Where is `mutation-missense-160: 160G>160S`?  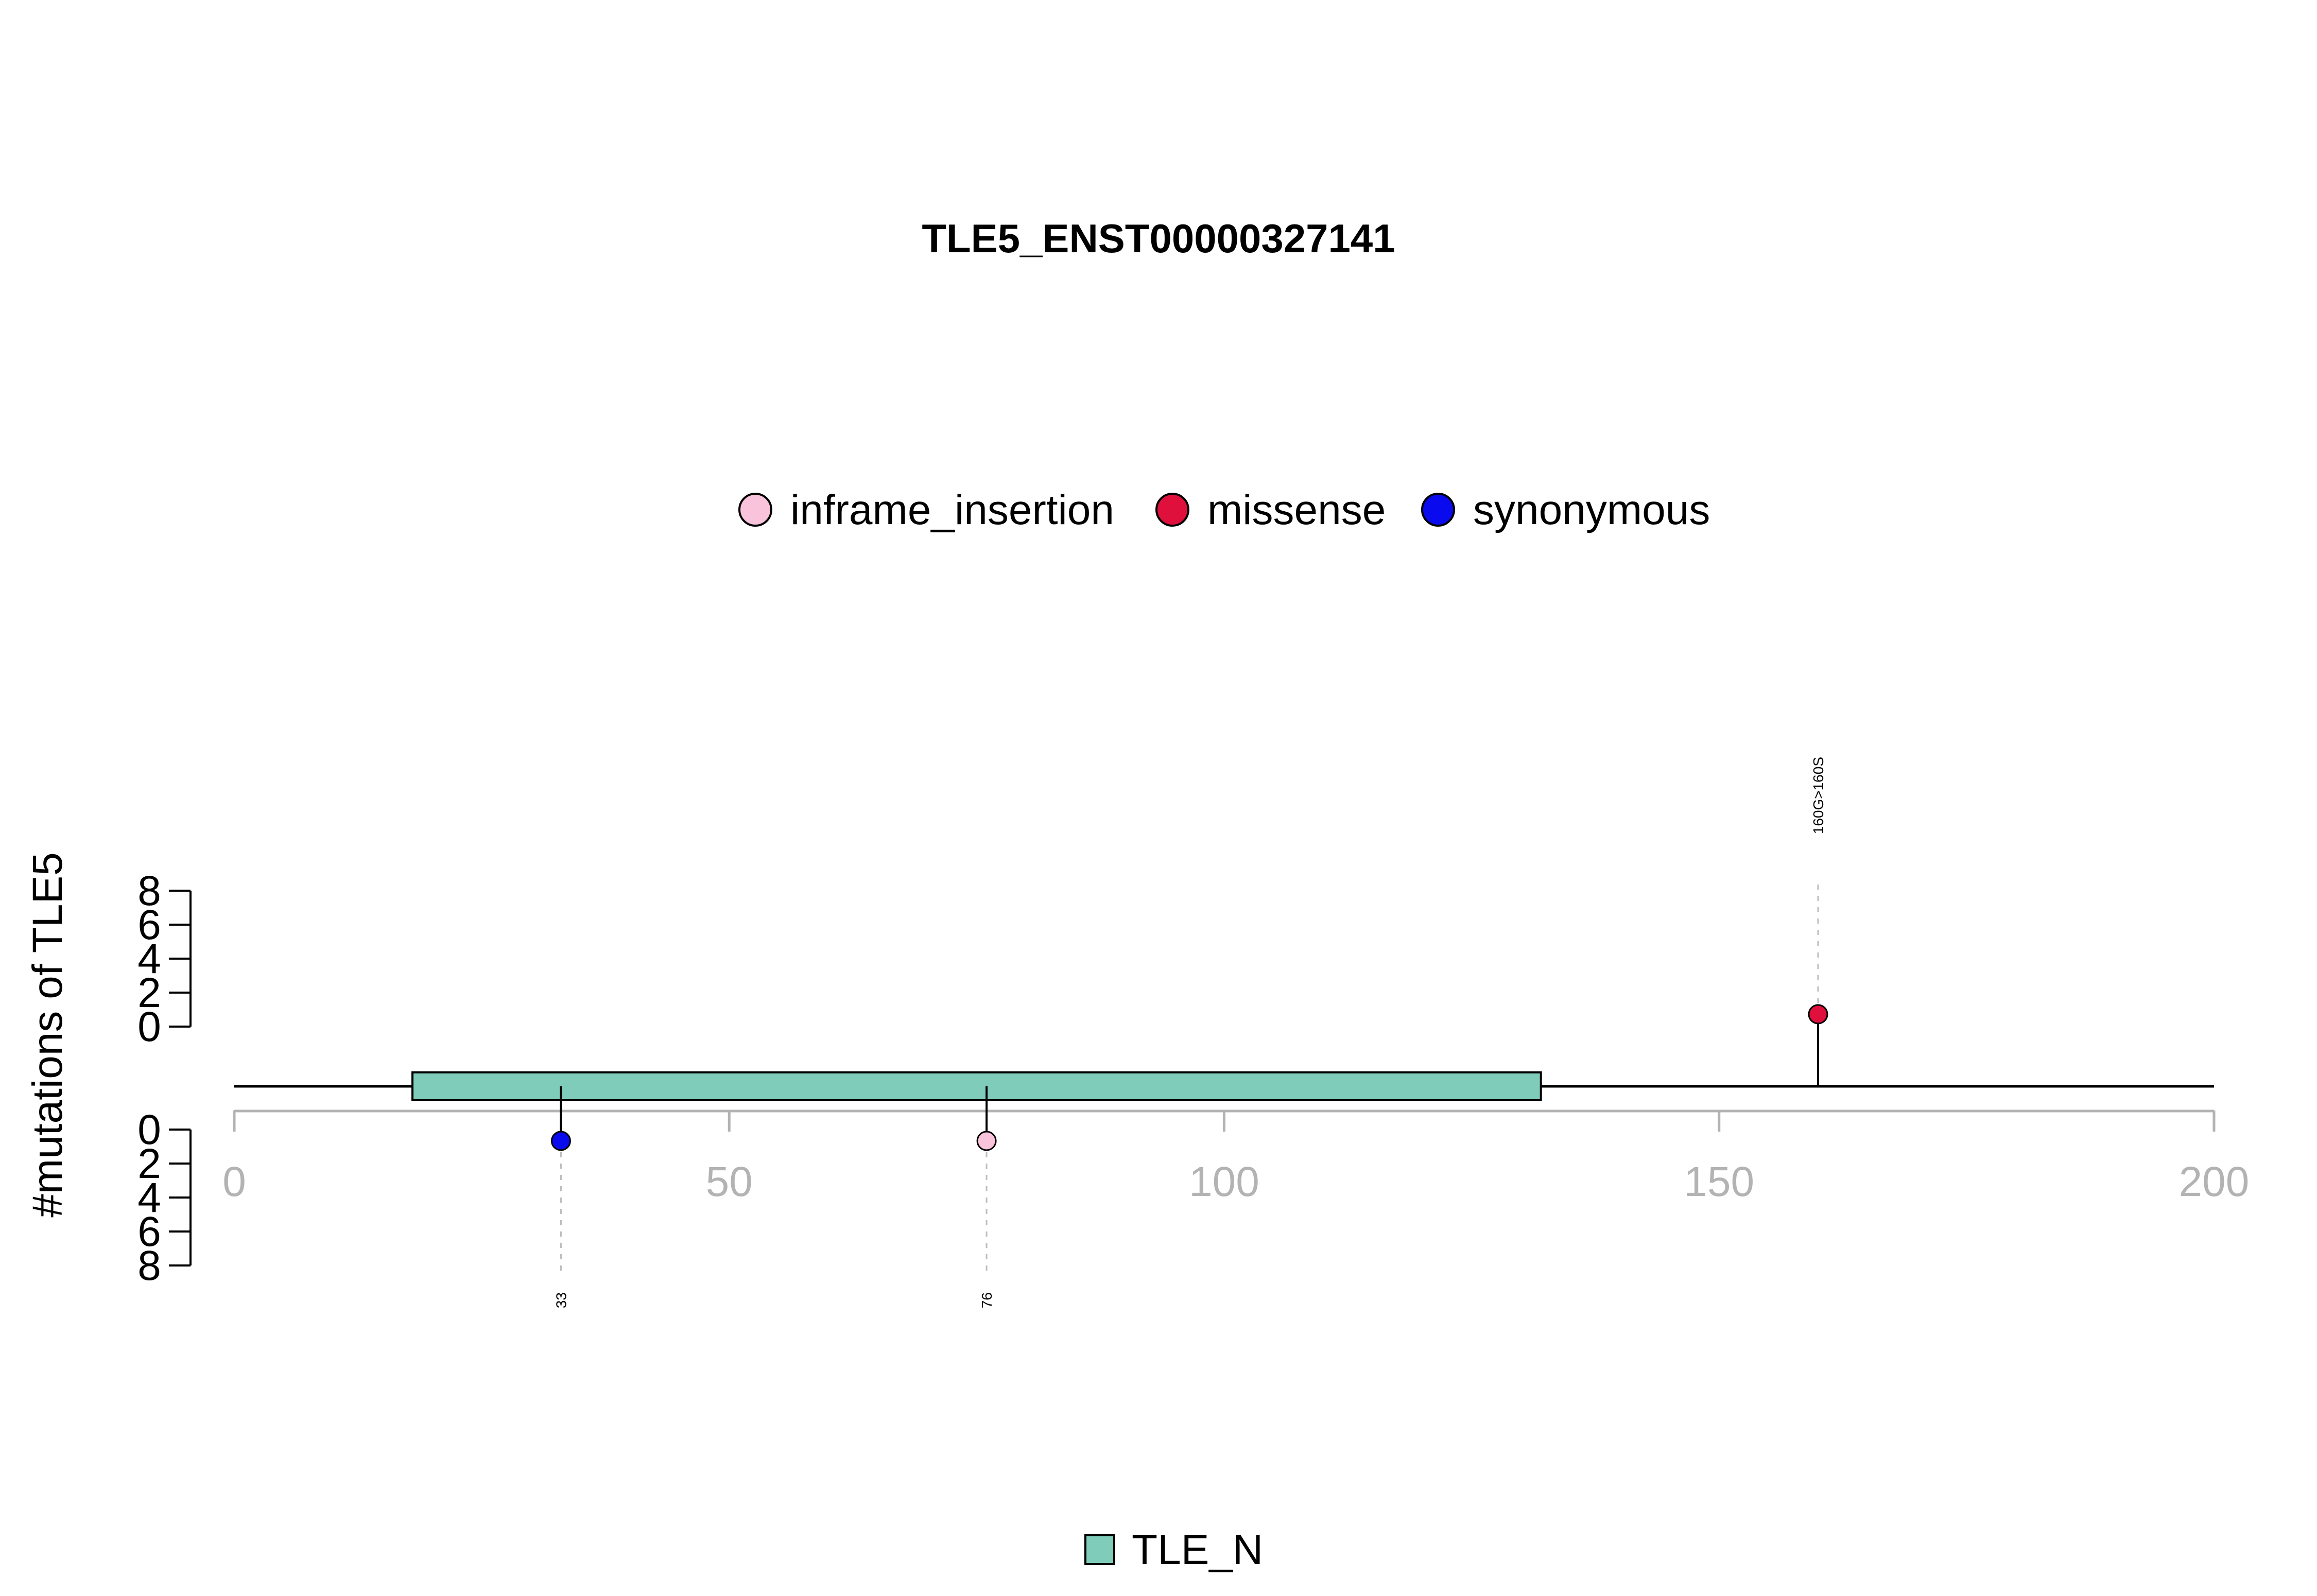 mutation-missense-160: 160G>160S is located at coordinates (1818, 921).